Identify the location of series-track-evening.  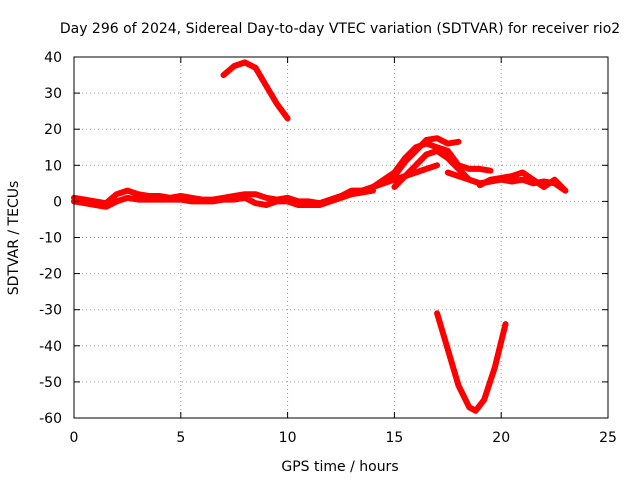
(506, 181).